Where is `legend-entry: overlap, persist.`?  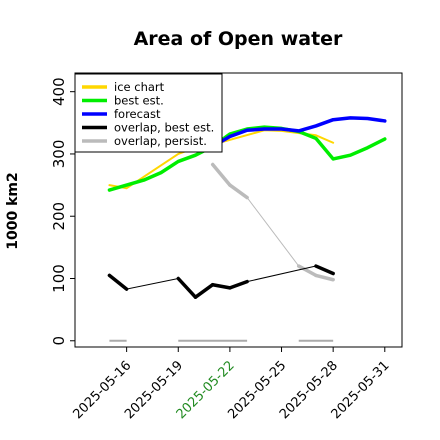
legend-entry: overlap, persist. is located at coordinates (160, 141).